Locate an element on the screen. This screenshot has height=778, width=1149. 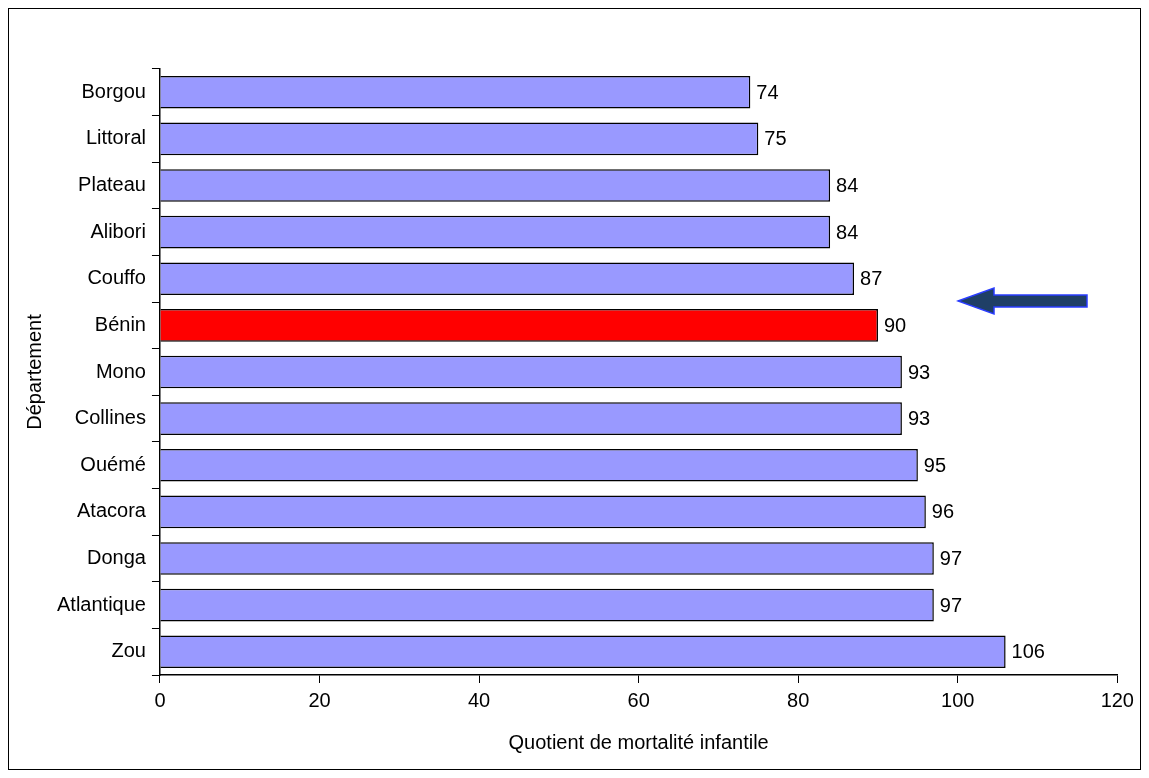
data-label: 74 is located at coordinates (767, 91).